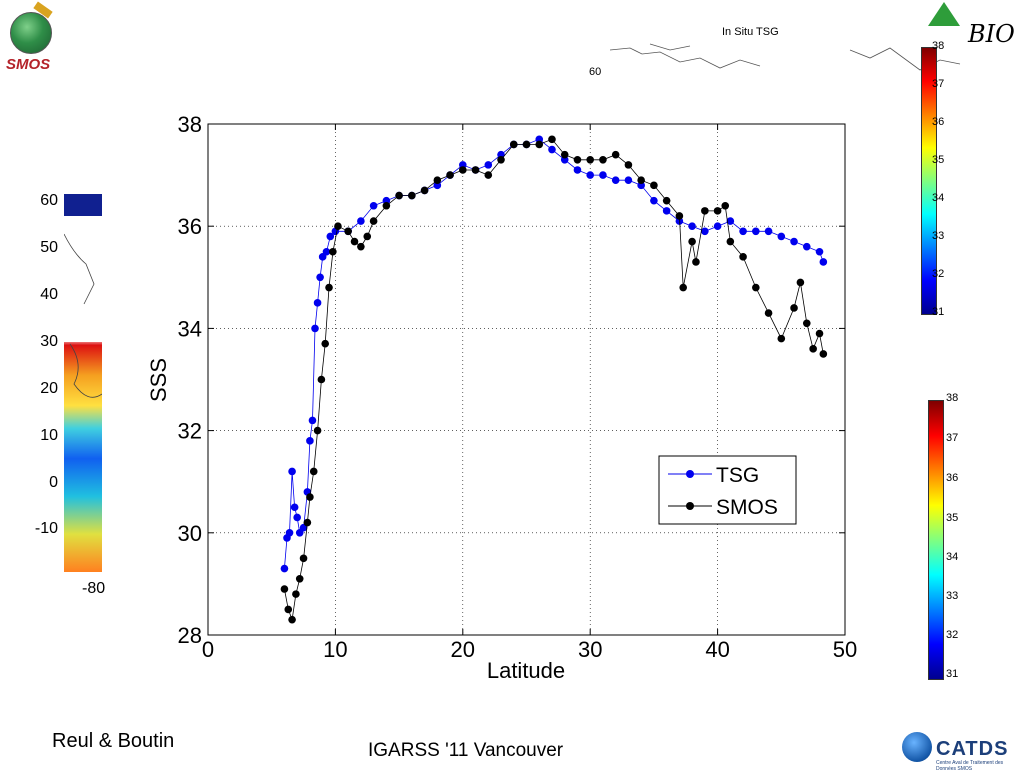 Image resolution: width=1024 pixels, height=772 pixels. What do you see at coordinates (190, 635) in the screenshot?
I see `y-tick-label: 28` at bounding box center [190, 635].